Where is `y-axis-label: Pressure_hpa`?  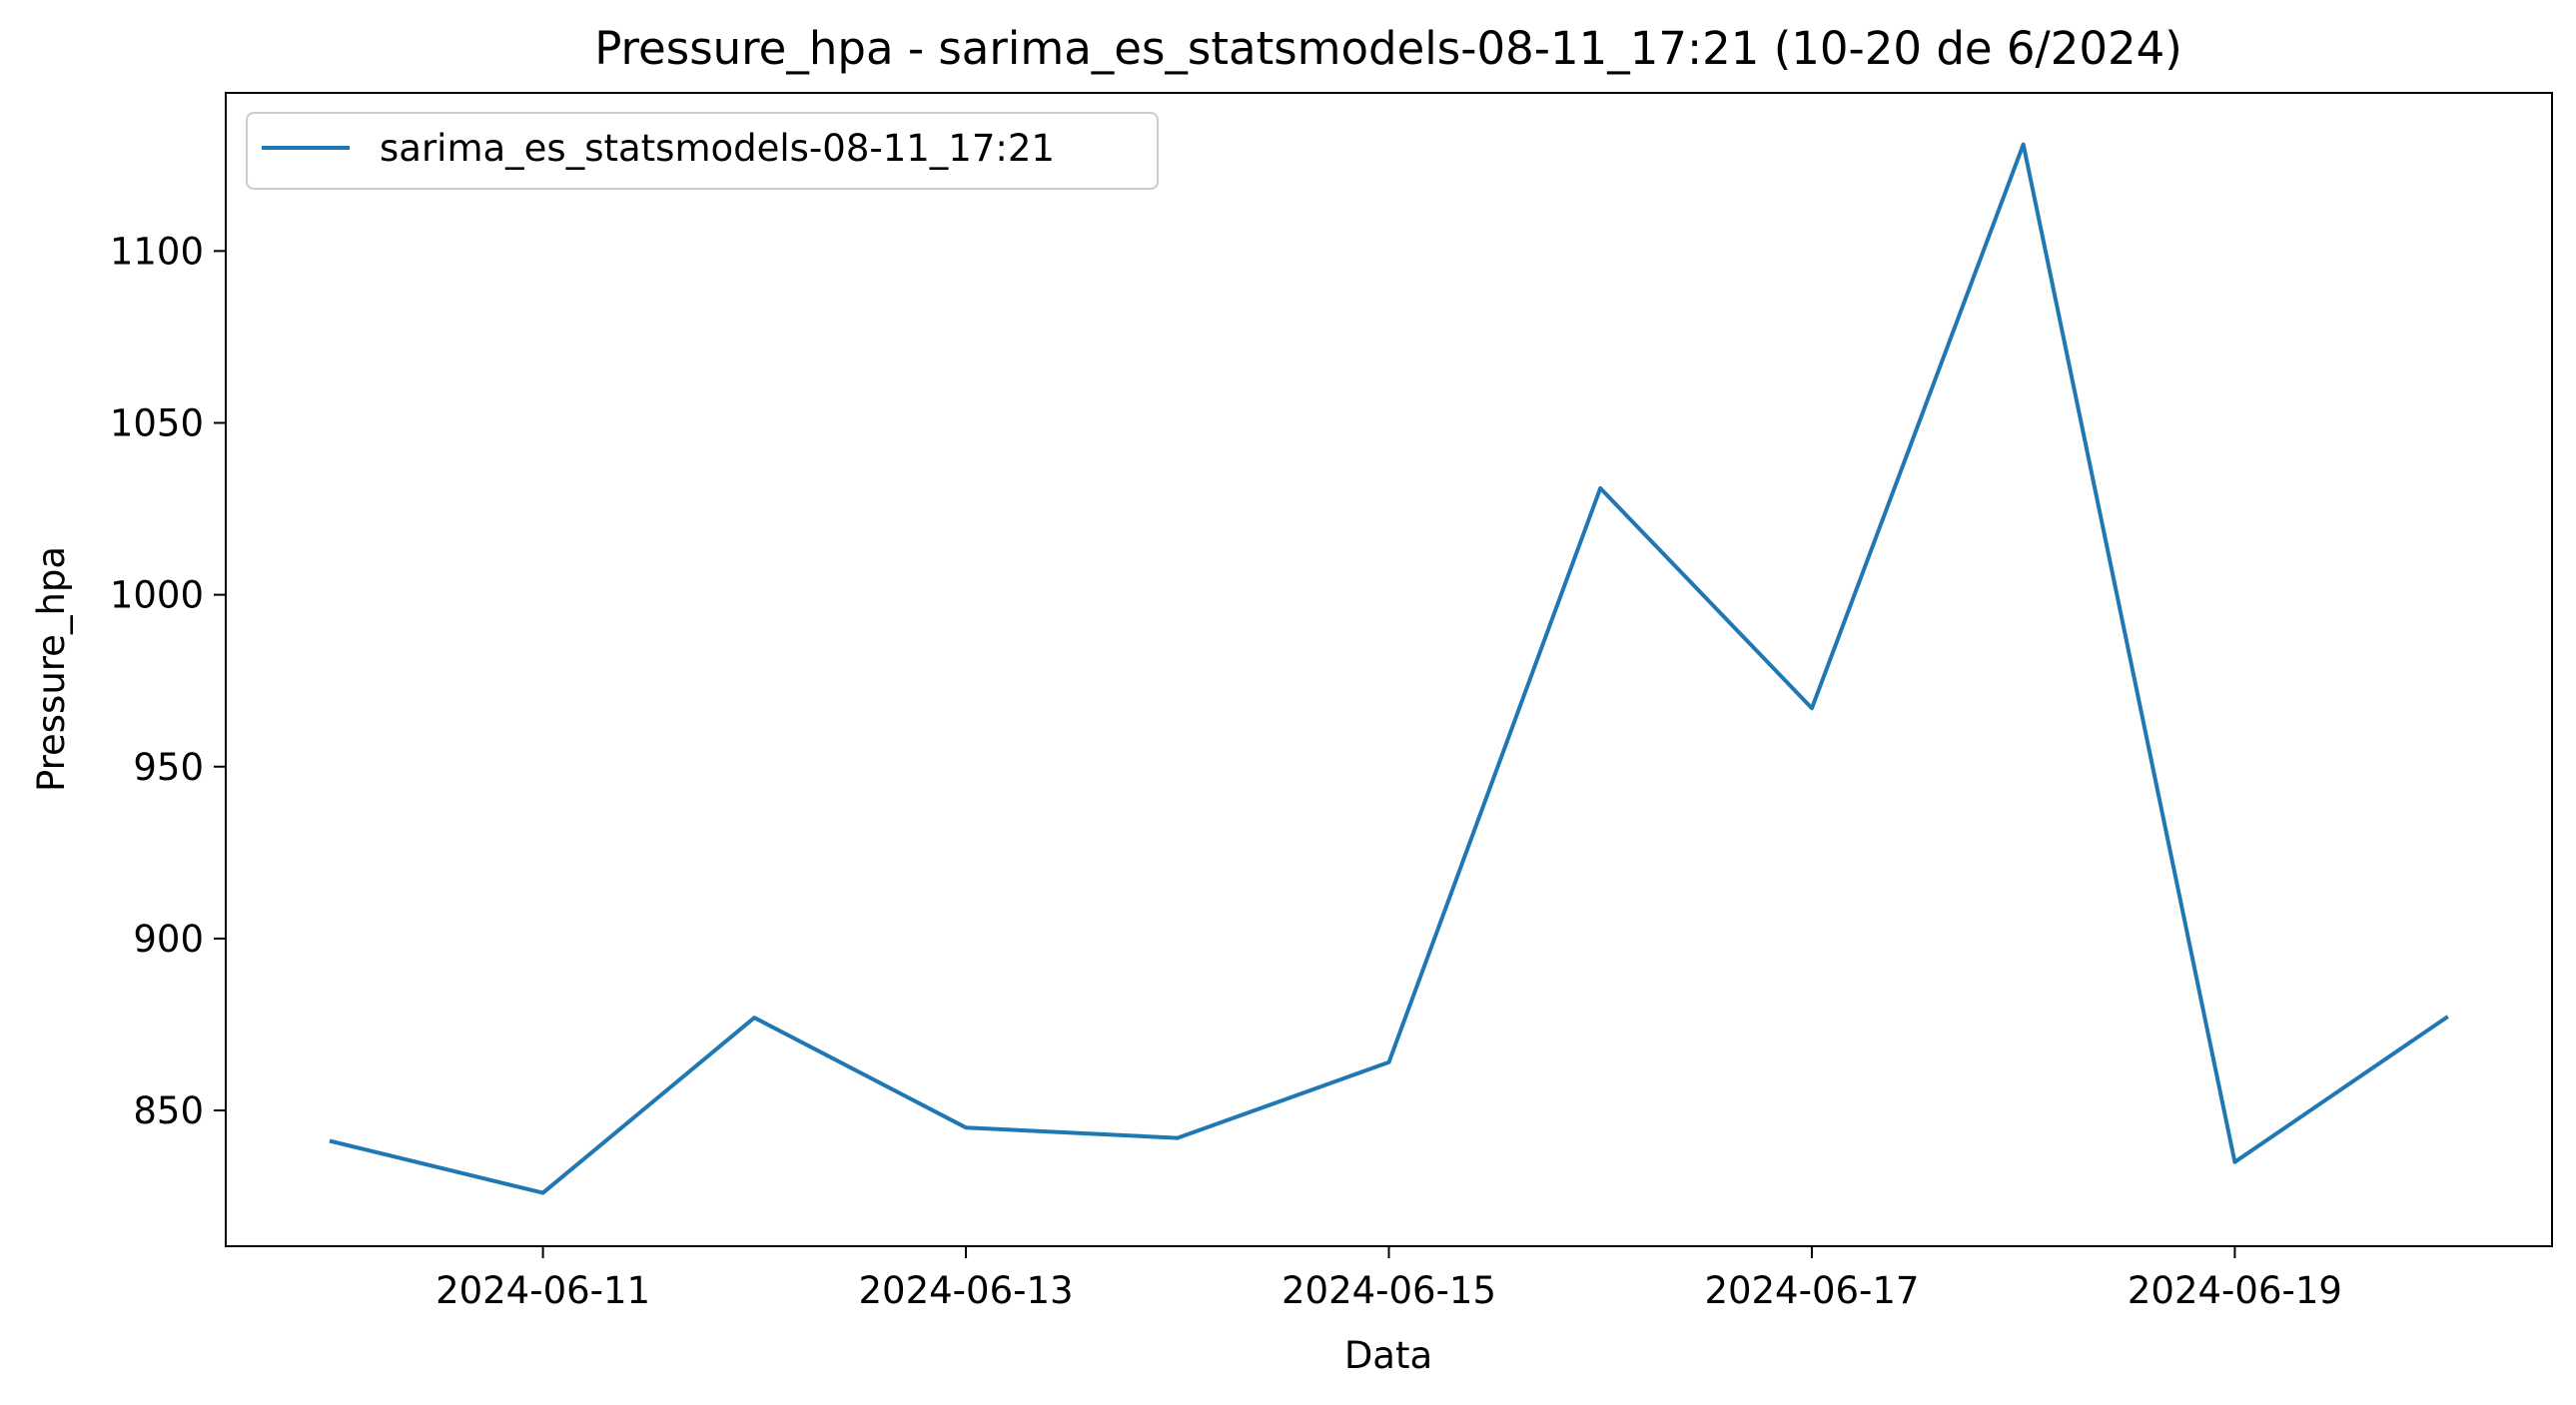
y-axis-label: Pressure_hpa is located at coordinates (52, 669).